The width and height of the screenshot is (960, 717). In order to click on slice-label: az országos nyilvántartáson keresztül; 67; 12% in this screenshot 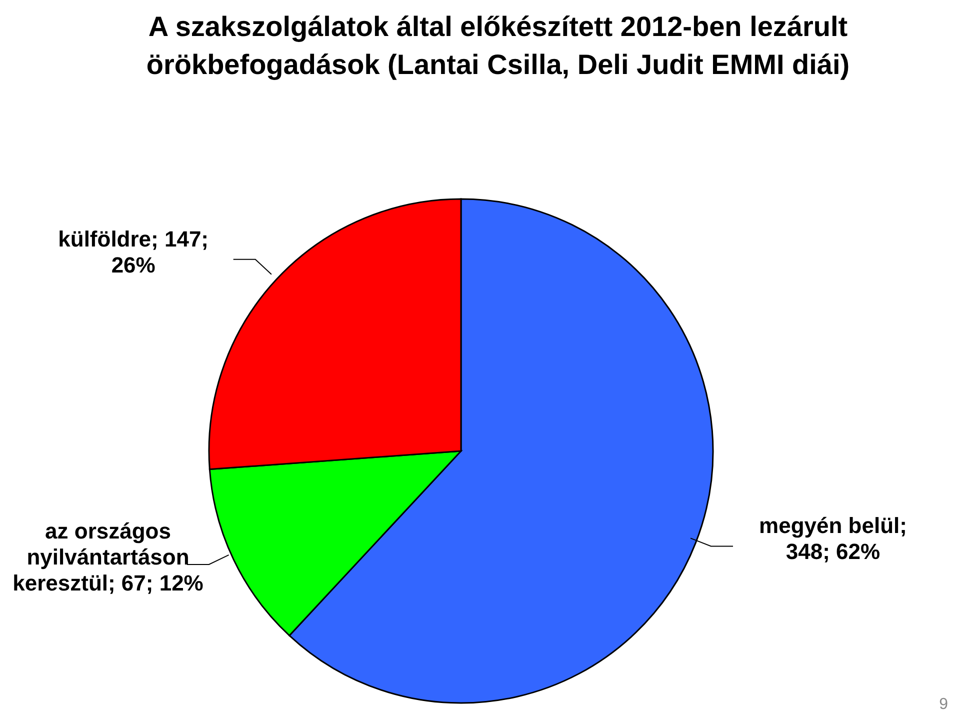, I will do `click(108, 557)`.